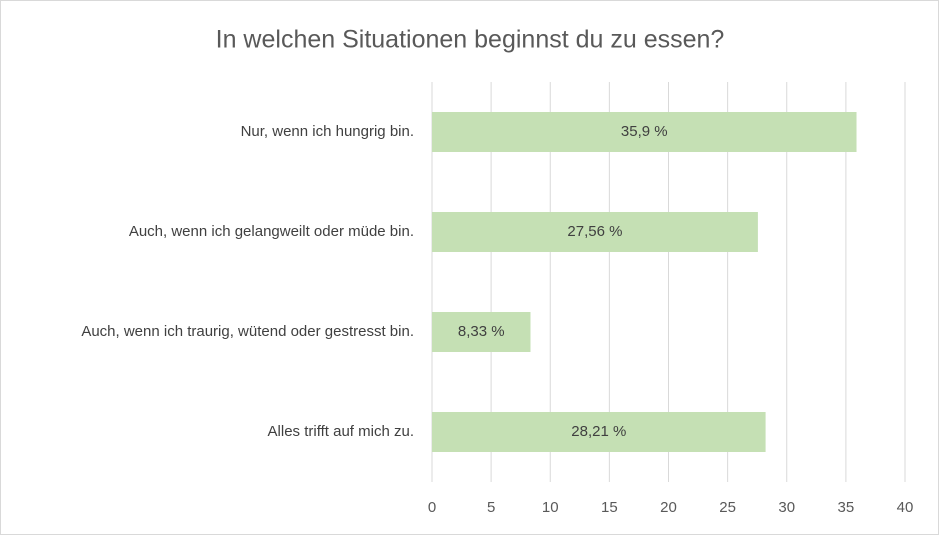 The image size is (940, 536). What do you see at coordinates (846, 507) in the screenshot?
I see `x-tick-label: 35` at bounding box center [846, 507].